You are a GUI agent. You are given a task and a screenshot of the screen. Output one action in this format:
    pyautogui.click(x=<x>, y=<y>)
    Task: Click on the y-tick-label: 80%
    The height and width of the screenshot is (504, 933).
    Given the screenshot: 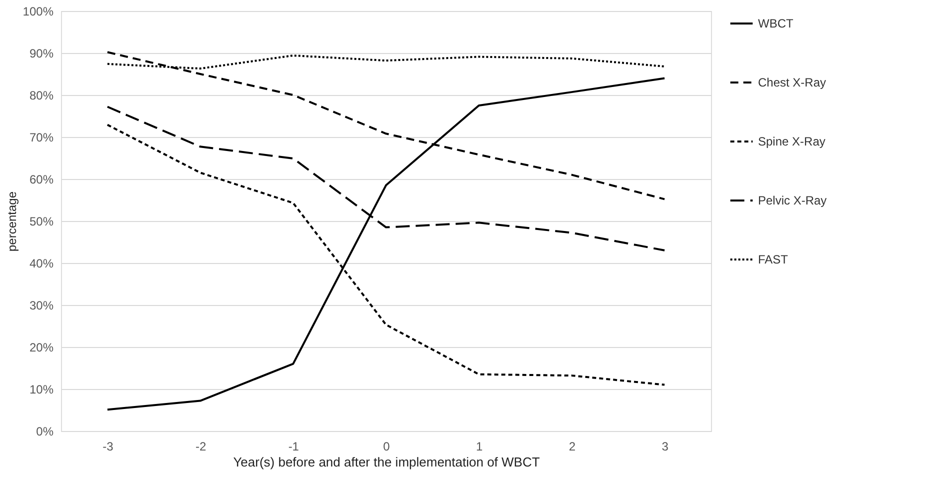 What is the action you would take?
    pyautogui.click(x=41, y=95)
    